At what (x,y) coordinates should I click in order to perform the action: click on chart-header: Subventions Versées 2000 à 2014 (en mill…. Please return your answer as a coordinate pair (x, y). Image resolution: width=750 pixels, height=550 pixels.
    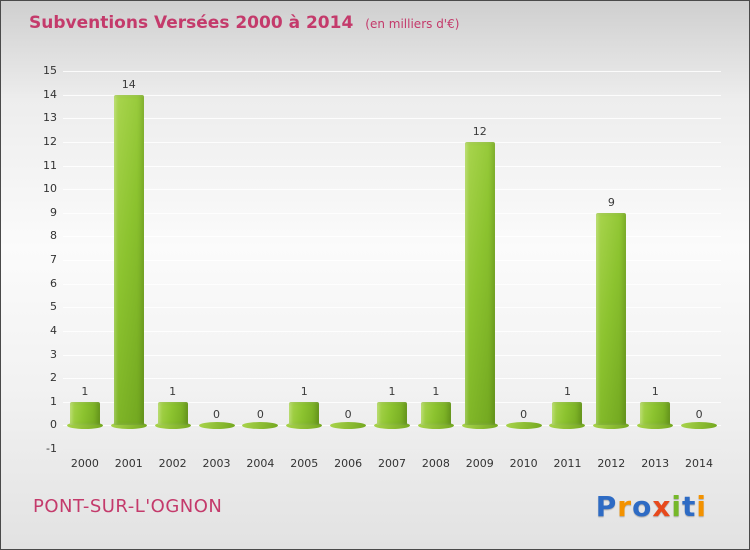
    Looking at the image, I should click on (244, 23).